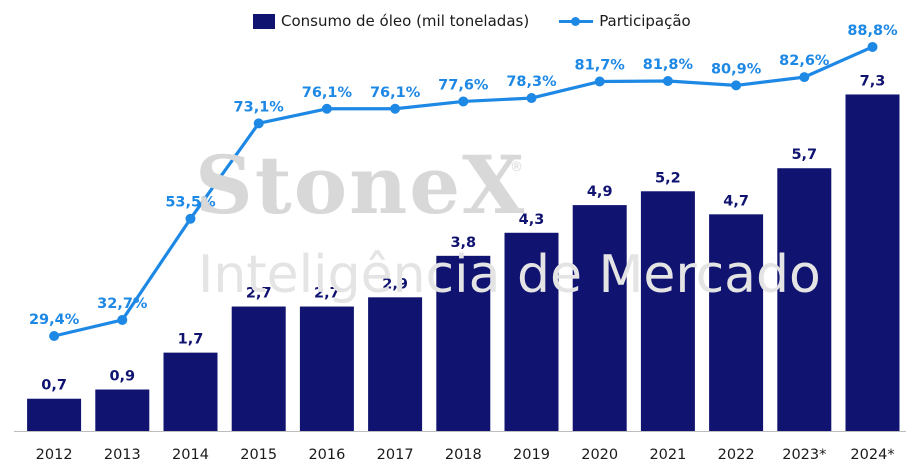  Describe the element at coordinates (54, 455) in the screenshot. I see `x-tick-label: 2012` at that location.